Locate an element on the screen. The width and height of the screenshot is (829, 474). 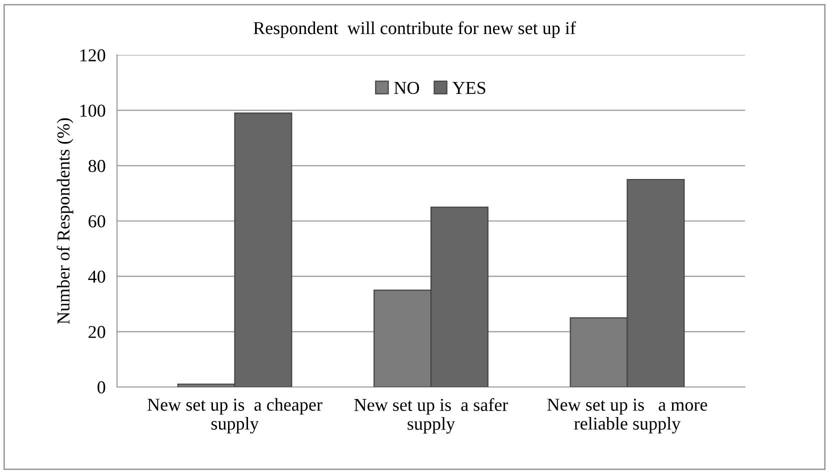
y-tick-label: 20 is located at coordinates (97, 332).